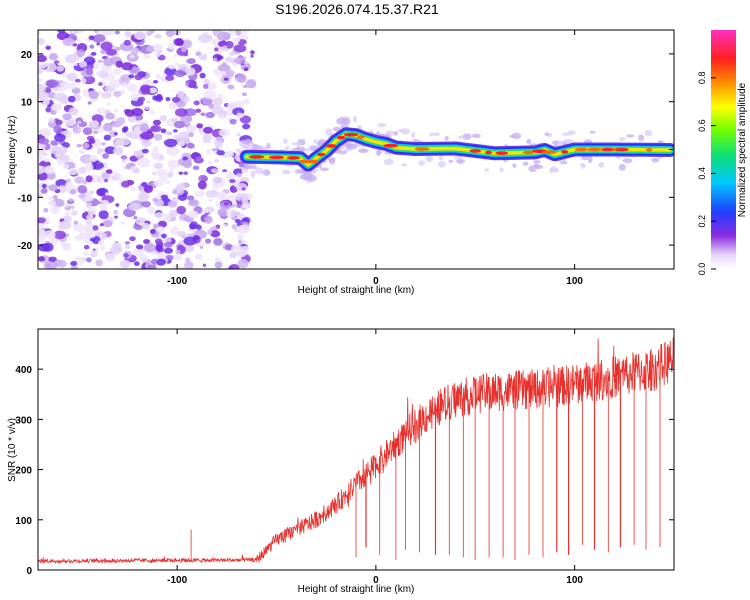 This screenshot has height=600, width=750. I want to click on y-tick-label: 400, so click(23, 370).